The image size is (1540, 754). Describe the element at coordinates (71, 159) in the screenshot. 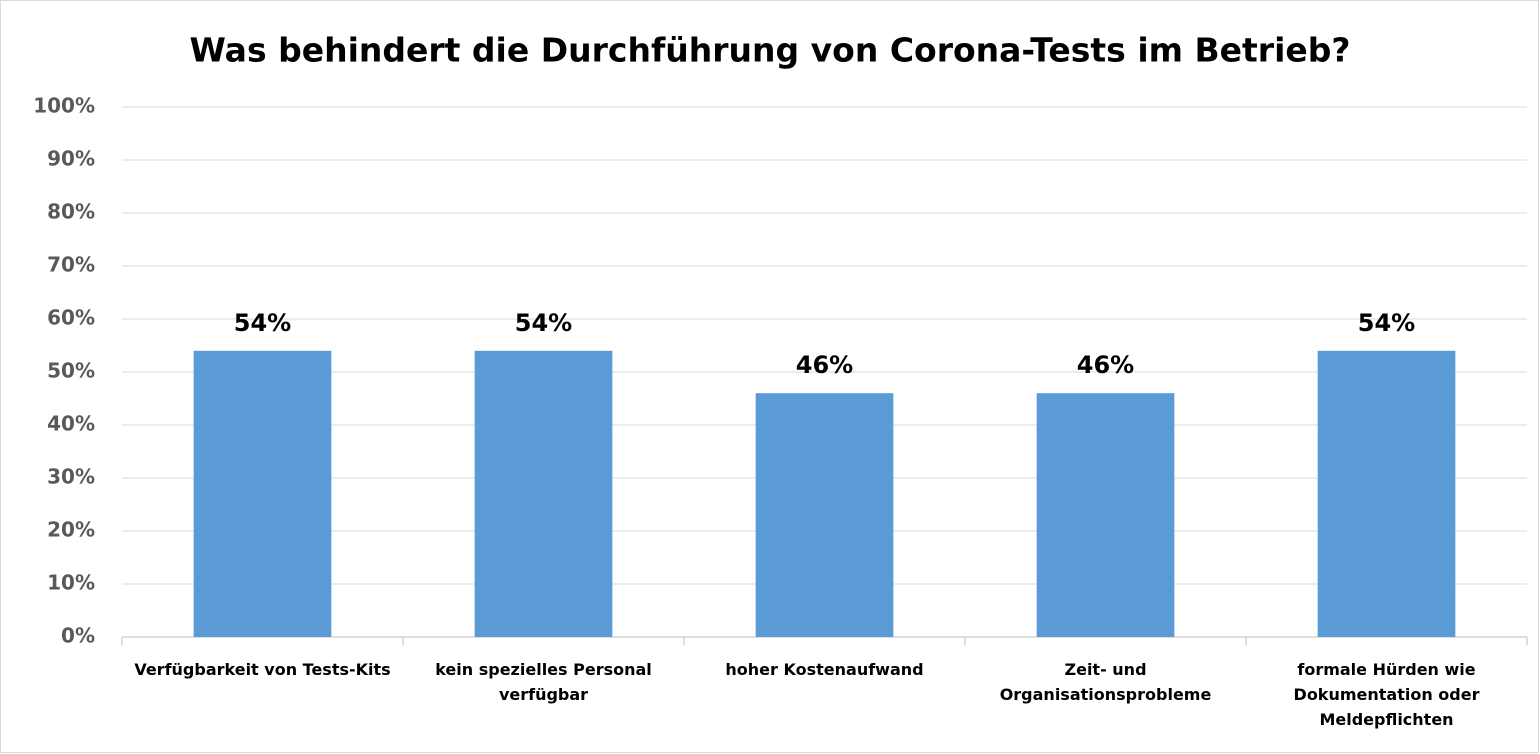

I see `y-tick-label: 90%` at that location.